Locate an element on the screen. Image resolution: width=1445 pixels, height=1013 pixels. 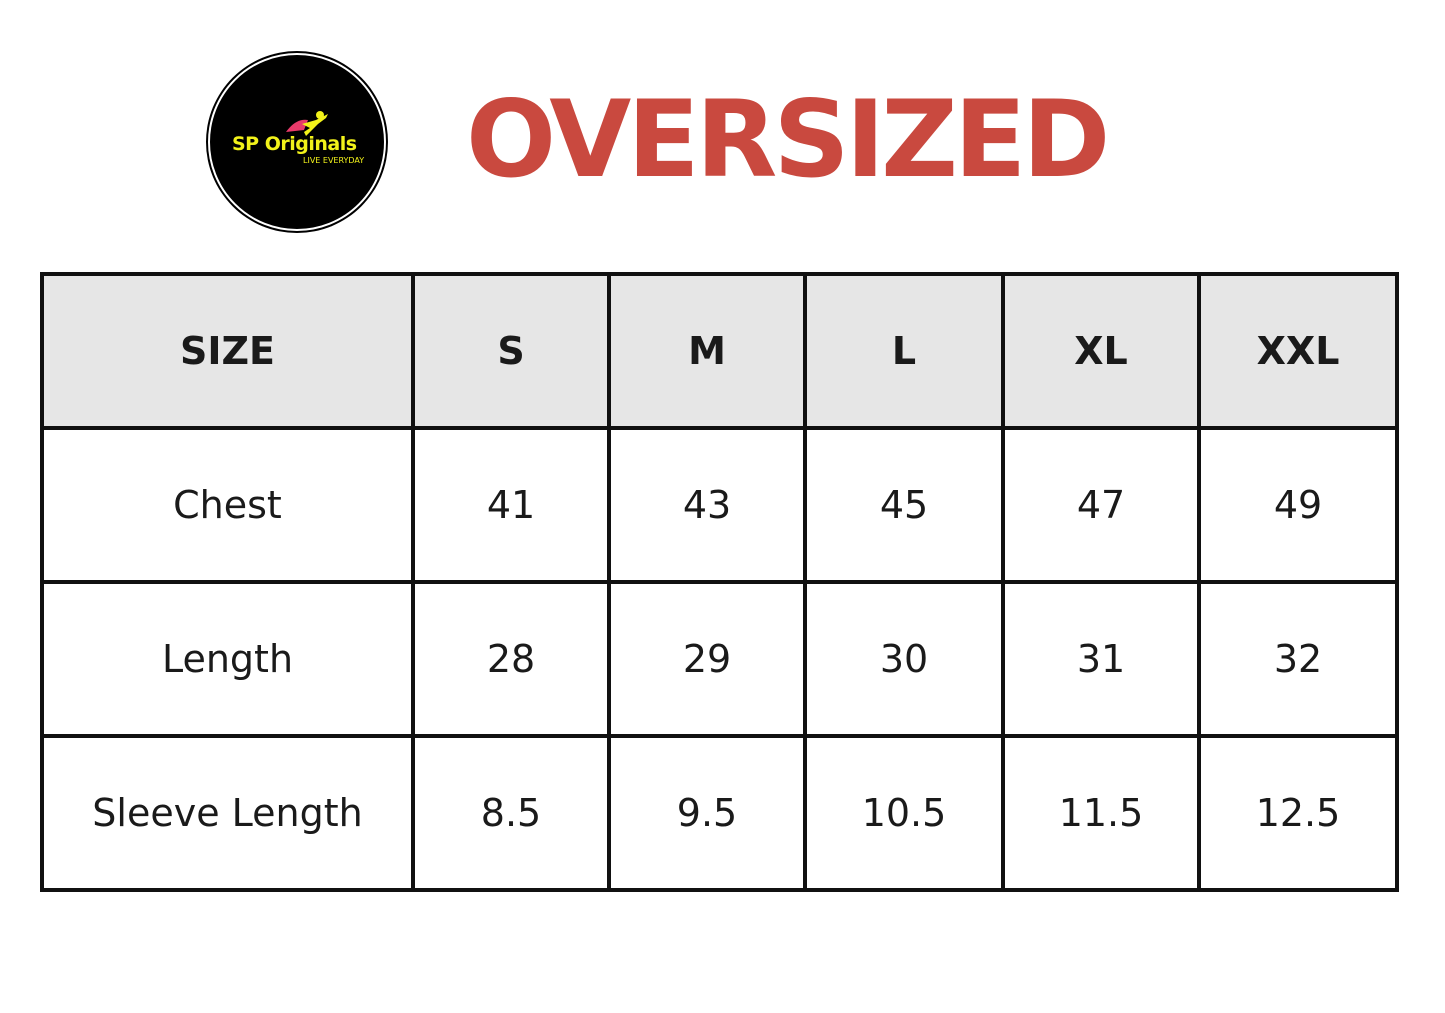
table-row: Chest 41 43 45 47 49 is located at coordinates (719, 505).